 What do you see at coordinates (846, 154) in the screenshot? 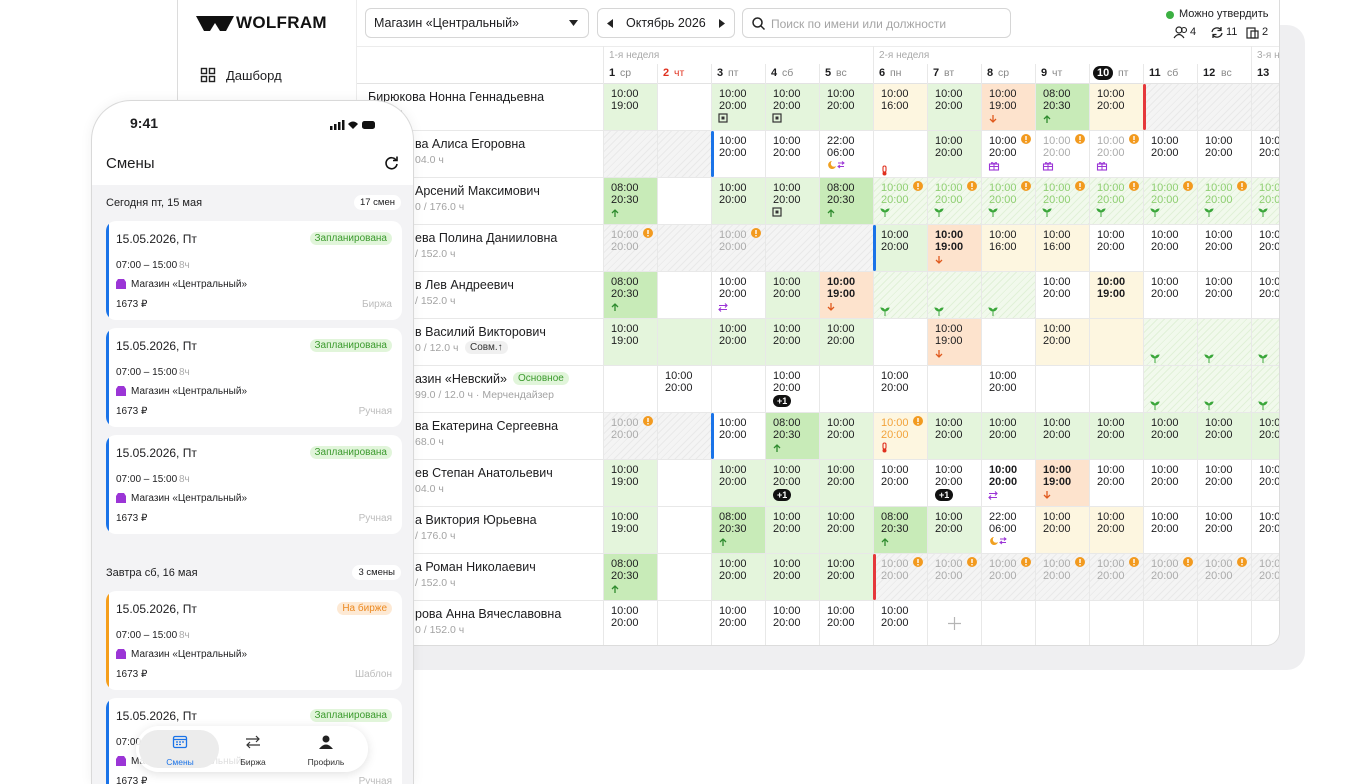
I see `shift-cell: 22:00 06:00` at bounding box center [846, 154].